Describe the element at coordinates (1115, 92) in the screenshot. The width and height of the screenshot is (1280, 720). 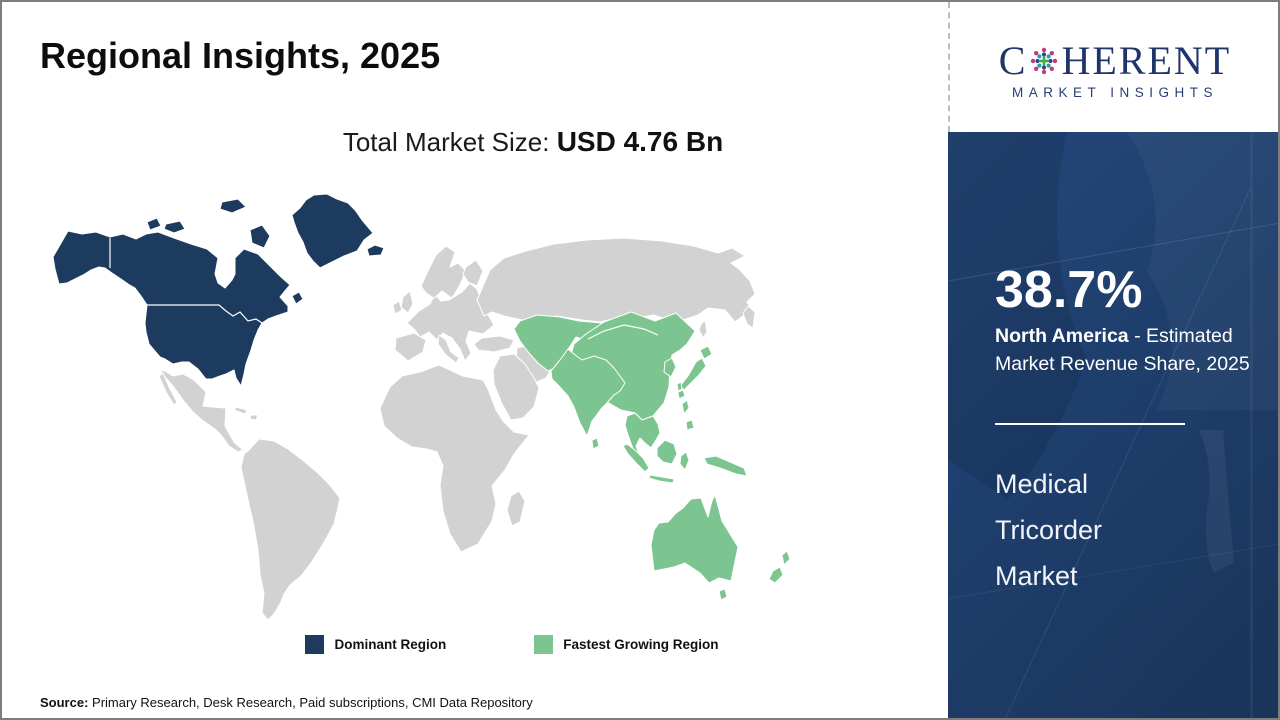
I see `brand-tagline: MARKET INSIGHTS` at that location.